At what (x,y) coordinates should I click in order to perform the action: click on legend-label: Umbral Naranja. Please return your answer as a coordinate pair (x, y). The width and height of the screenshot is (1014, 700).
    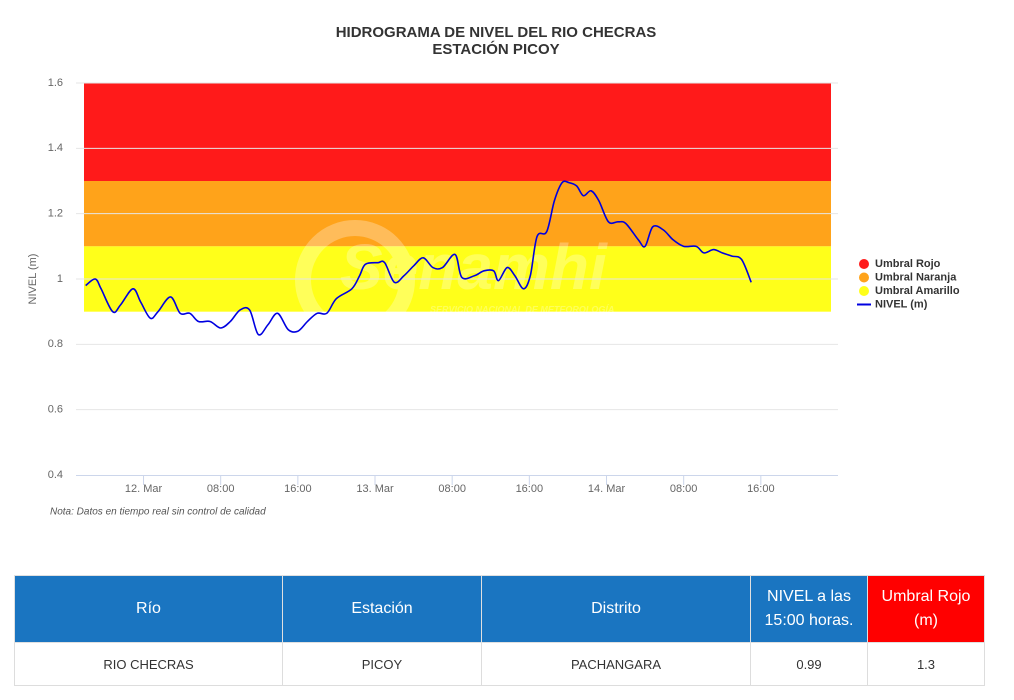
    Looking at the image, I should click on (916, 277).